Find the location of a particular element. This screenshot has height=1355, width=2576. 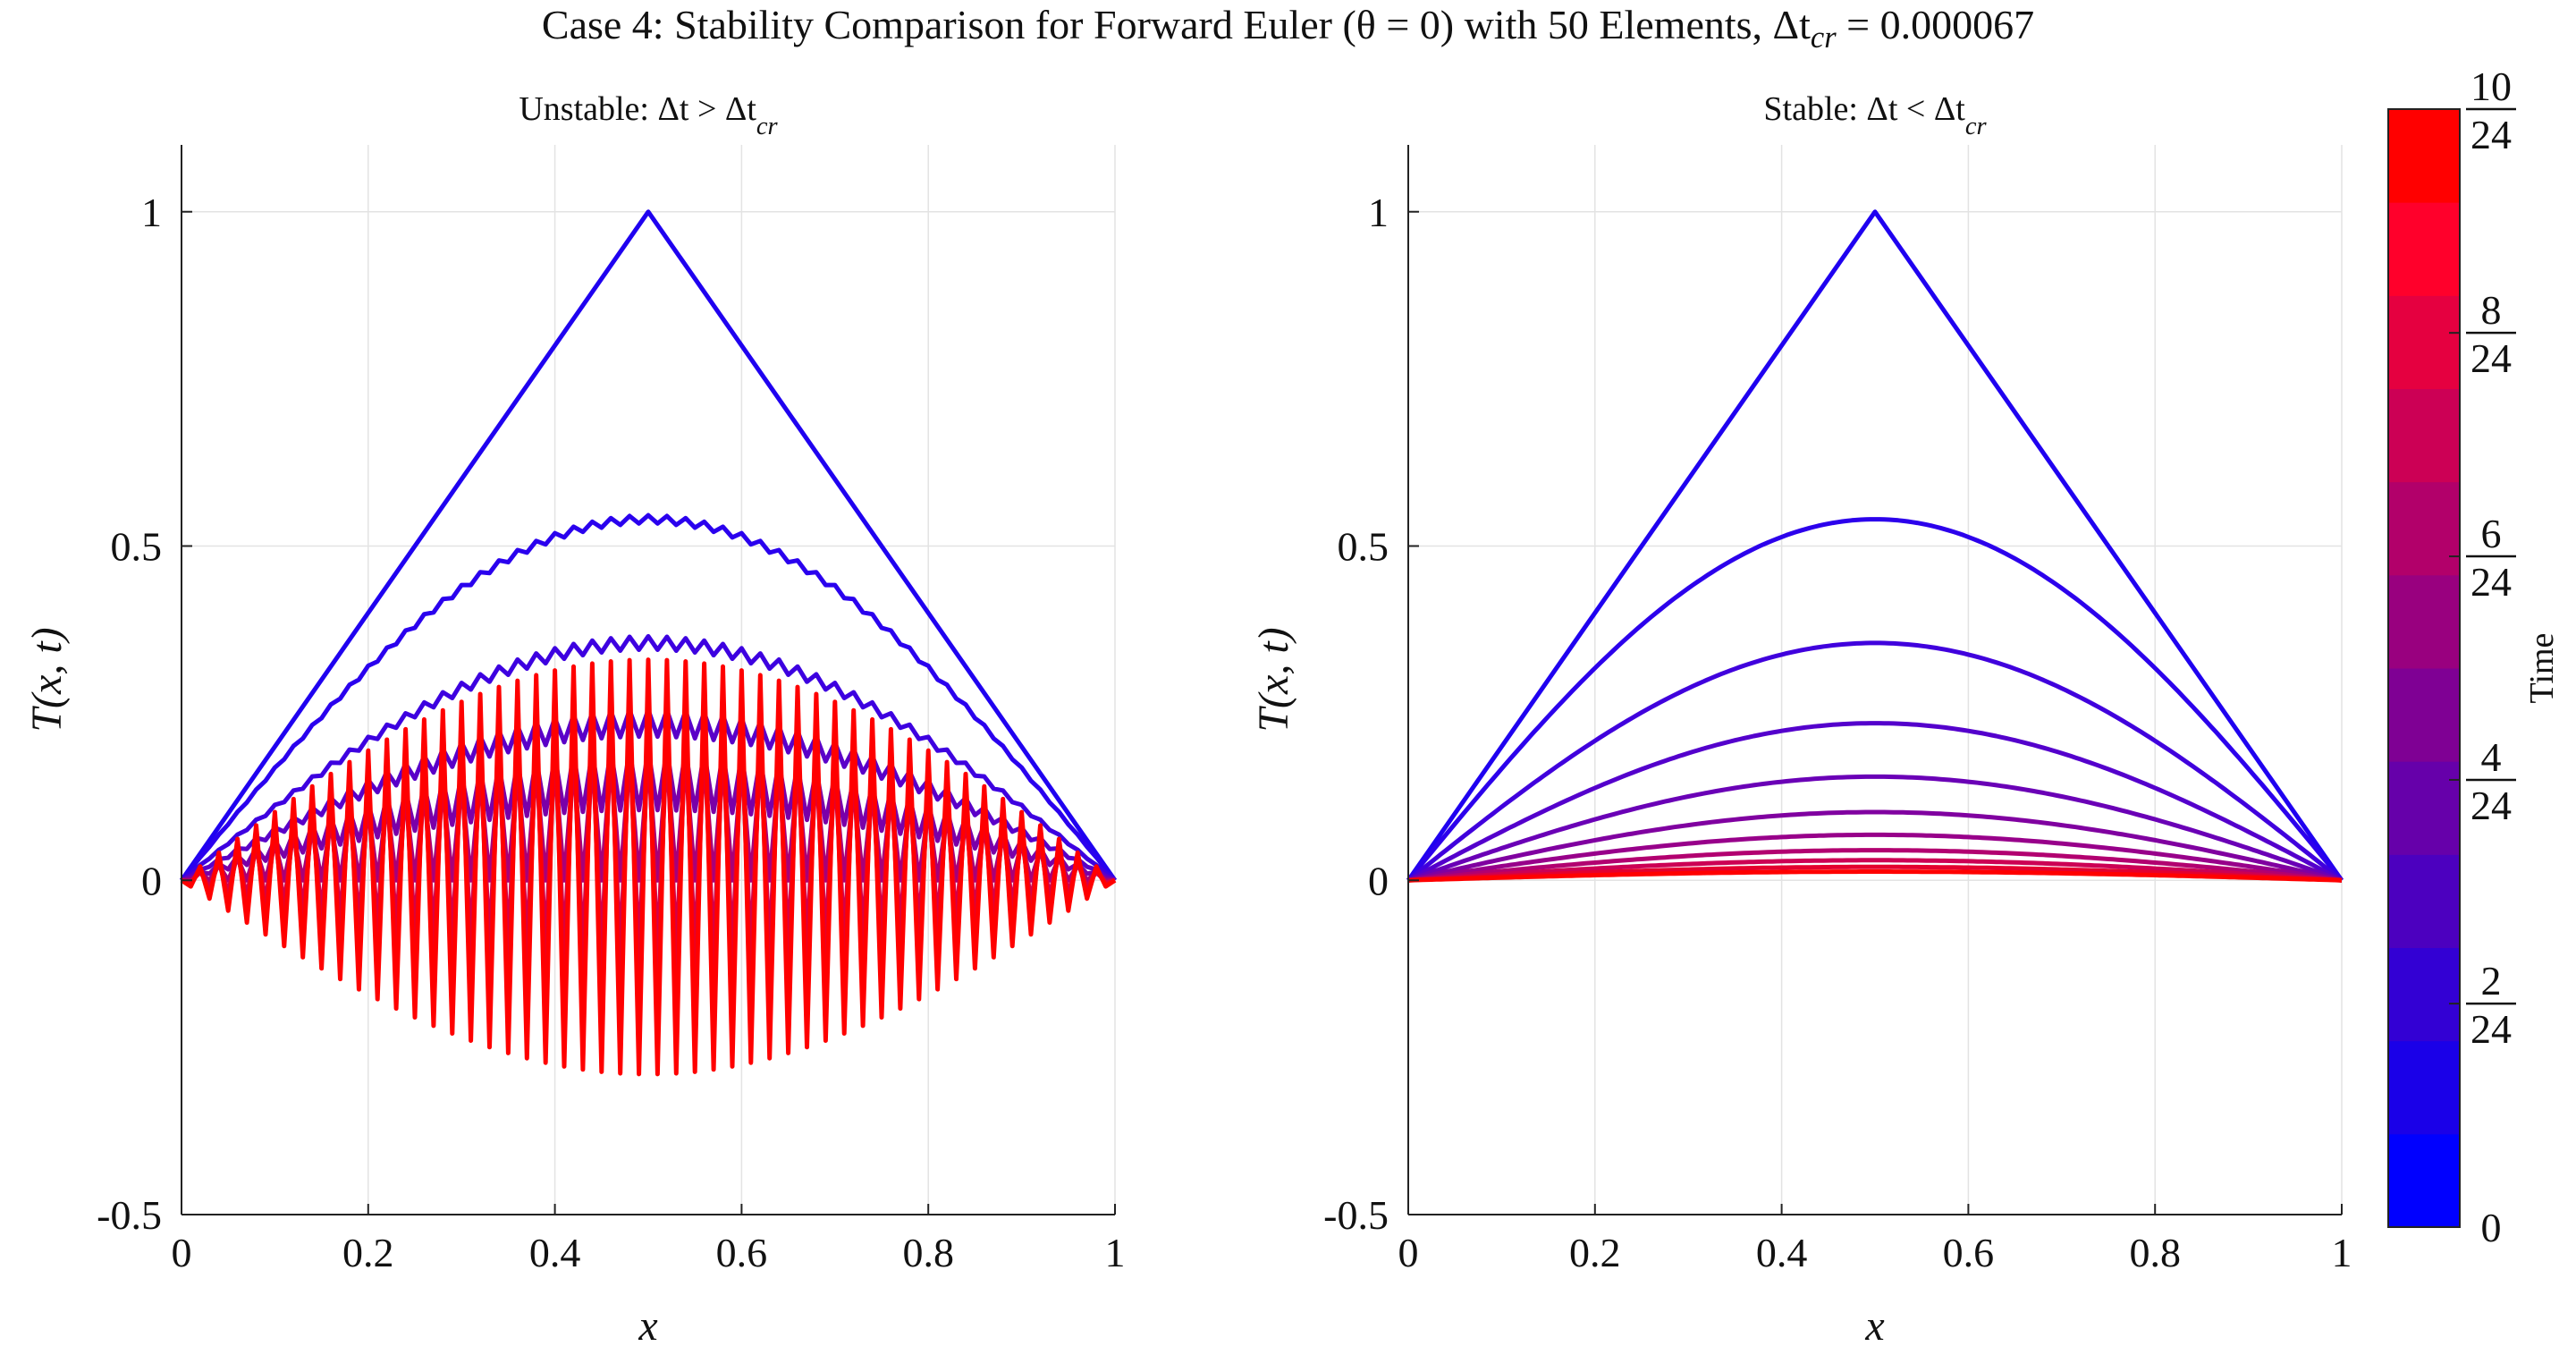

colorbar-tick-numerator: 6 is located at coordinates (2491, 533).